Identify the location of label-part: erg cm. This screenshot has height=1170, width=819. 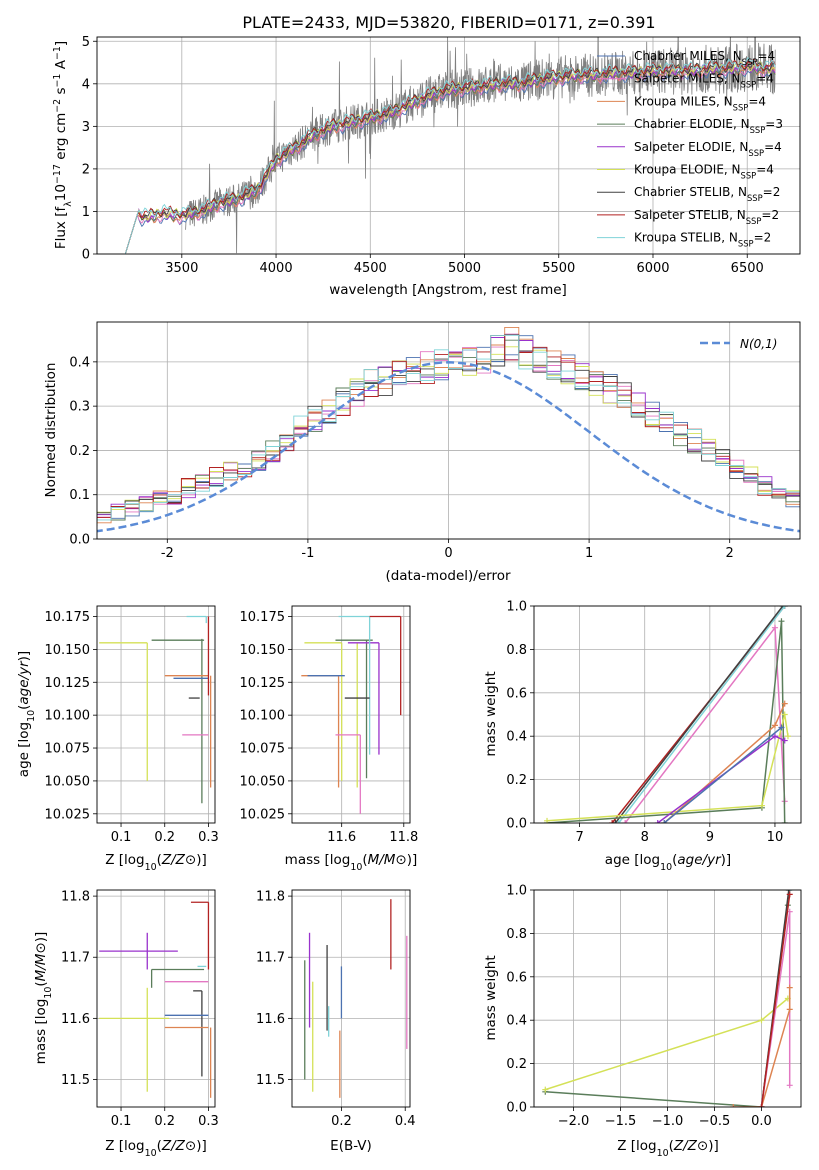
(61, 138).